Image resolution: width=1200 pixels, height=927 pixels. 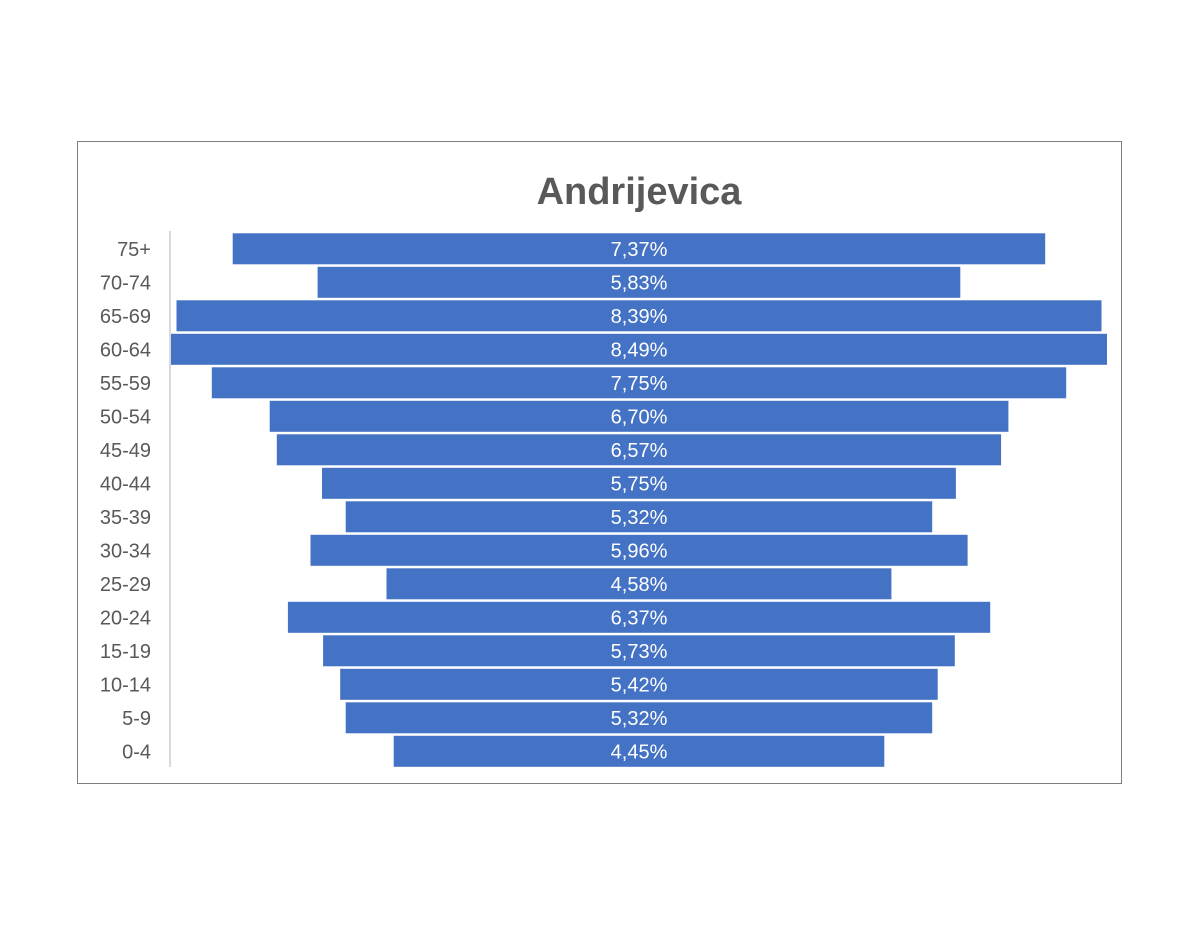 I want to click on chart-title: Andrijevica, so click(x=640, y=192).